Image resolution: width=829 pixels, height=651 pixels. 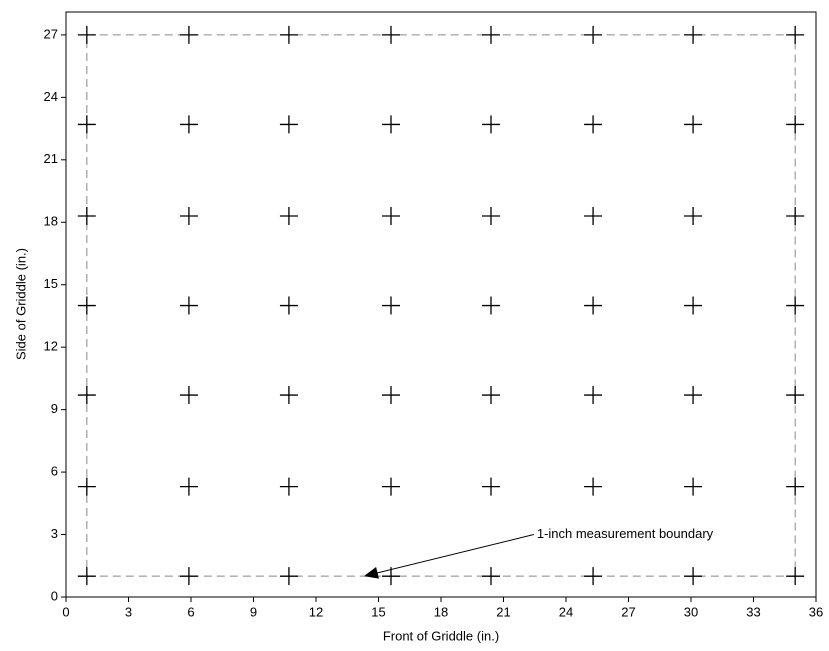 What do you see at coordinates (566, 611) in the screenshot?
I see `x-tick-label: 24` at bounding box center [566, 611].